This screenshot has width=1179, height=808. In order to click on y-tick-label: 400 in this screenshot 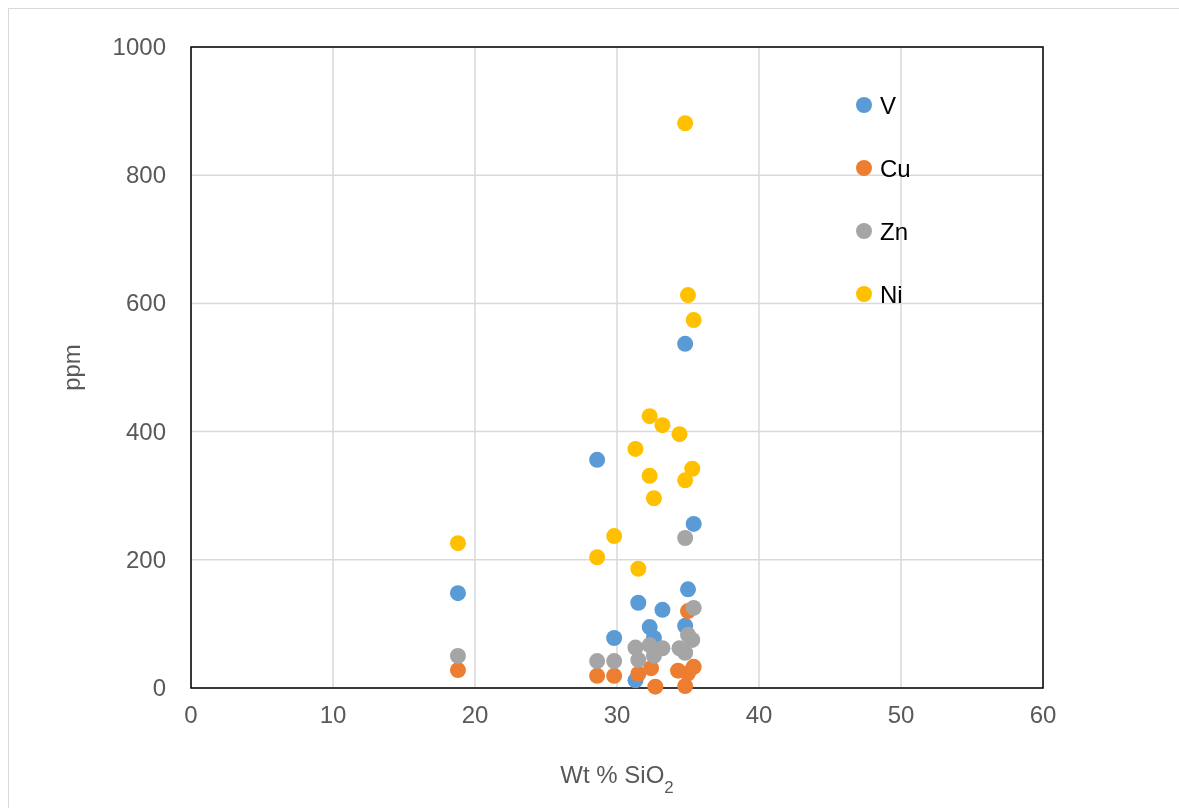, I will do `click(145, 431)`.